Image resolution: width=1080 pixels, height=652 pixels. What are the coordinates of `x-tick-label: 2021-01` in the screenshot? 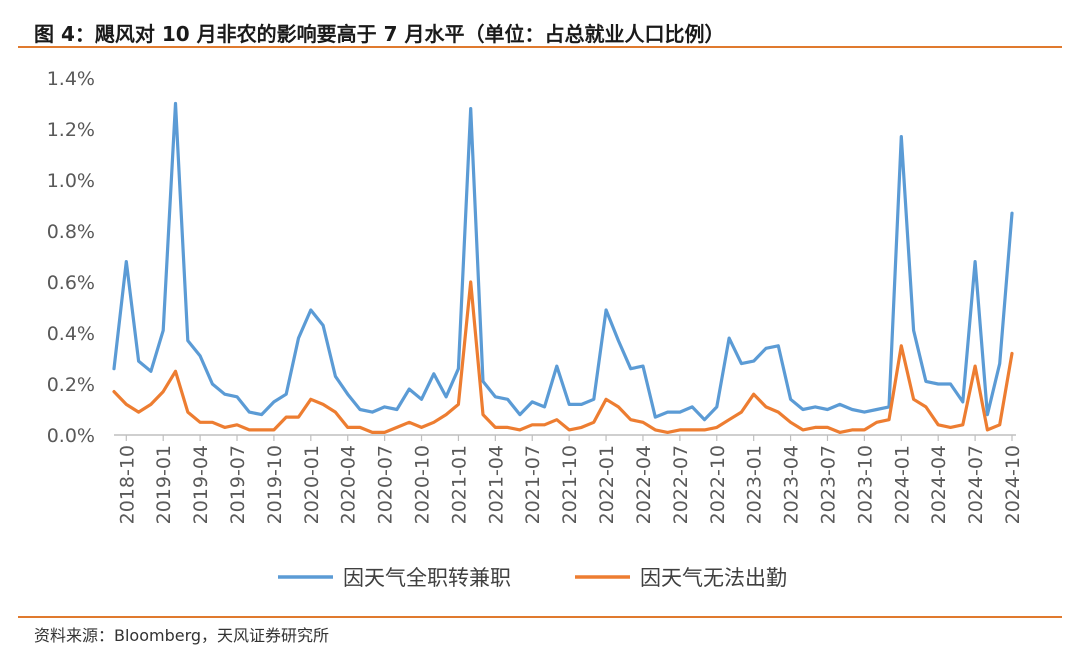 It's located at (459, 484).